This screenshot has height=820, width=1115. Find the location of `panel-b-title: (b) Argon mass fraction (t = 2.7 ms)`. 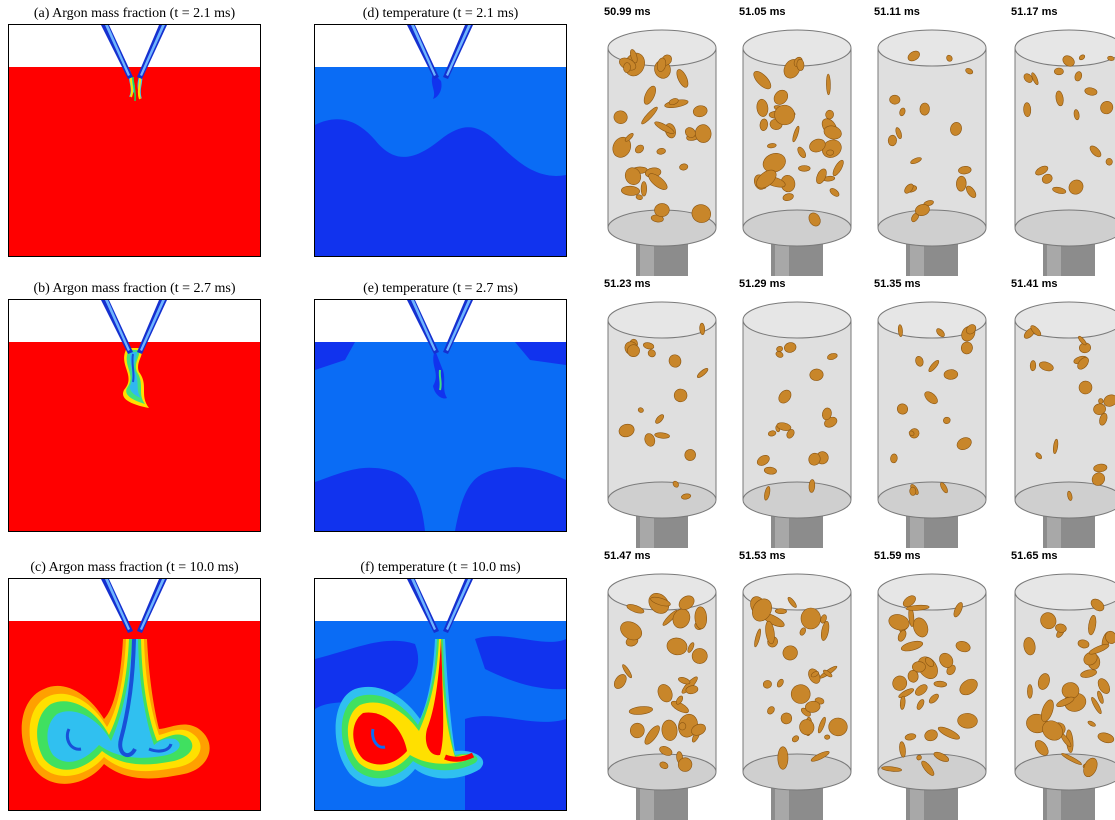

panel-b-title: (b) Argon mass fraction (t = 2.7 ms) is located at coordinates (134, 288).